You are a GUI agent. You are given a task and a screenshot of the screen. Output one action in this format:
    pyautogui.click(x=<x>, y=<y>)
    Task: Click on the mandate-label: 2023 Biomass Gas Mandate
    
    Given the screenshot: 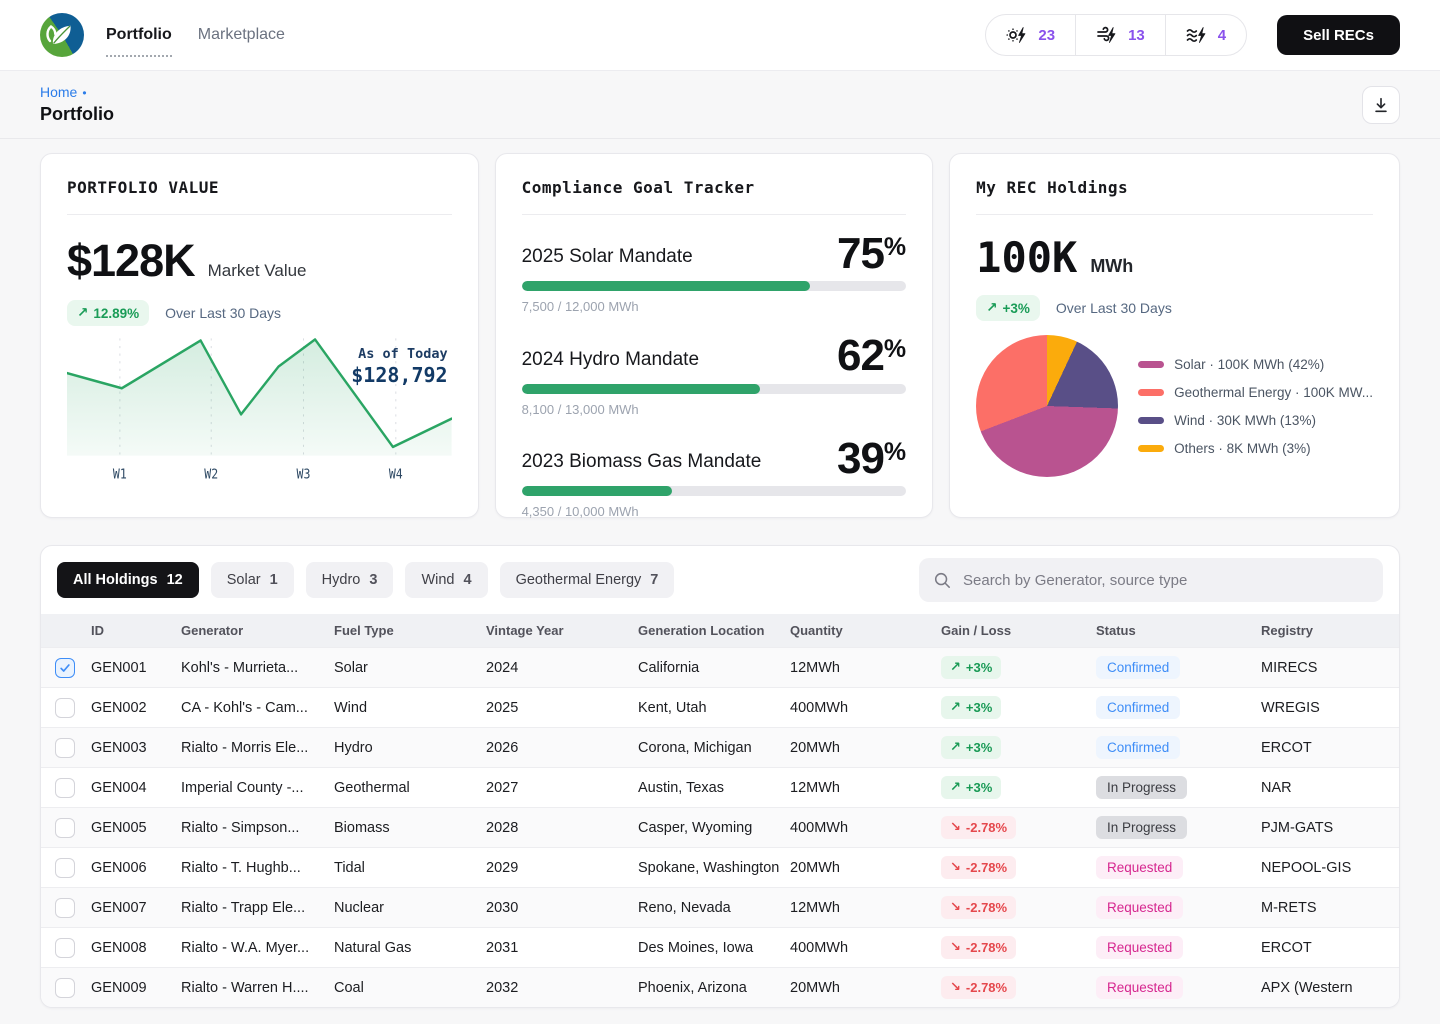 What is the action you would take?
    pyautogui.click(x=641, y=462)
    